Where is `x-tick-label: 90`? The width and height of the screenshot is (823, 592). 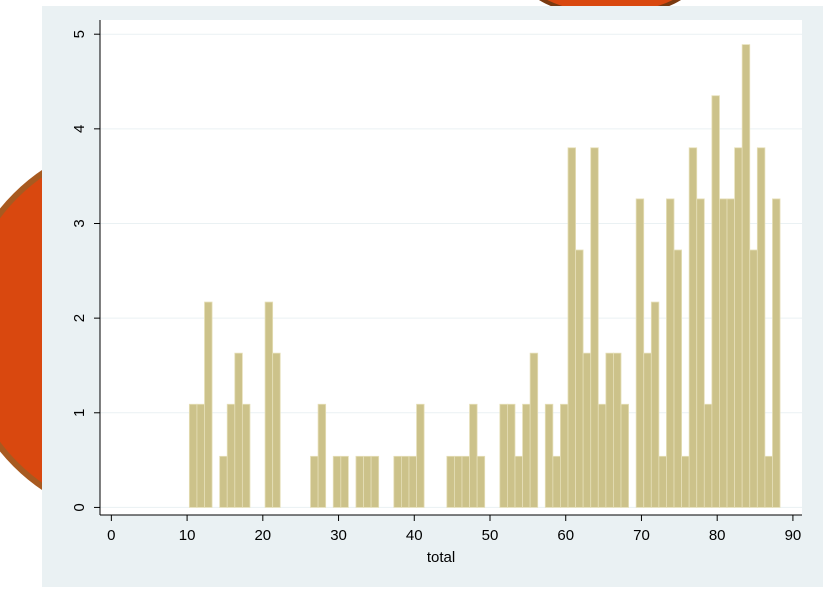 x-tick-label: 90 is located at coordinates (793, 535).